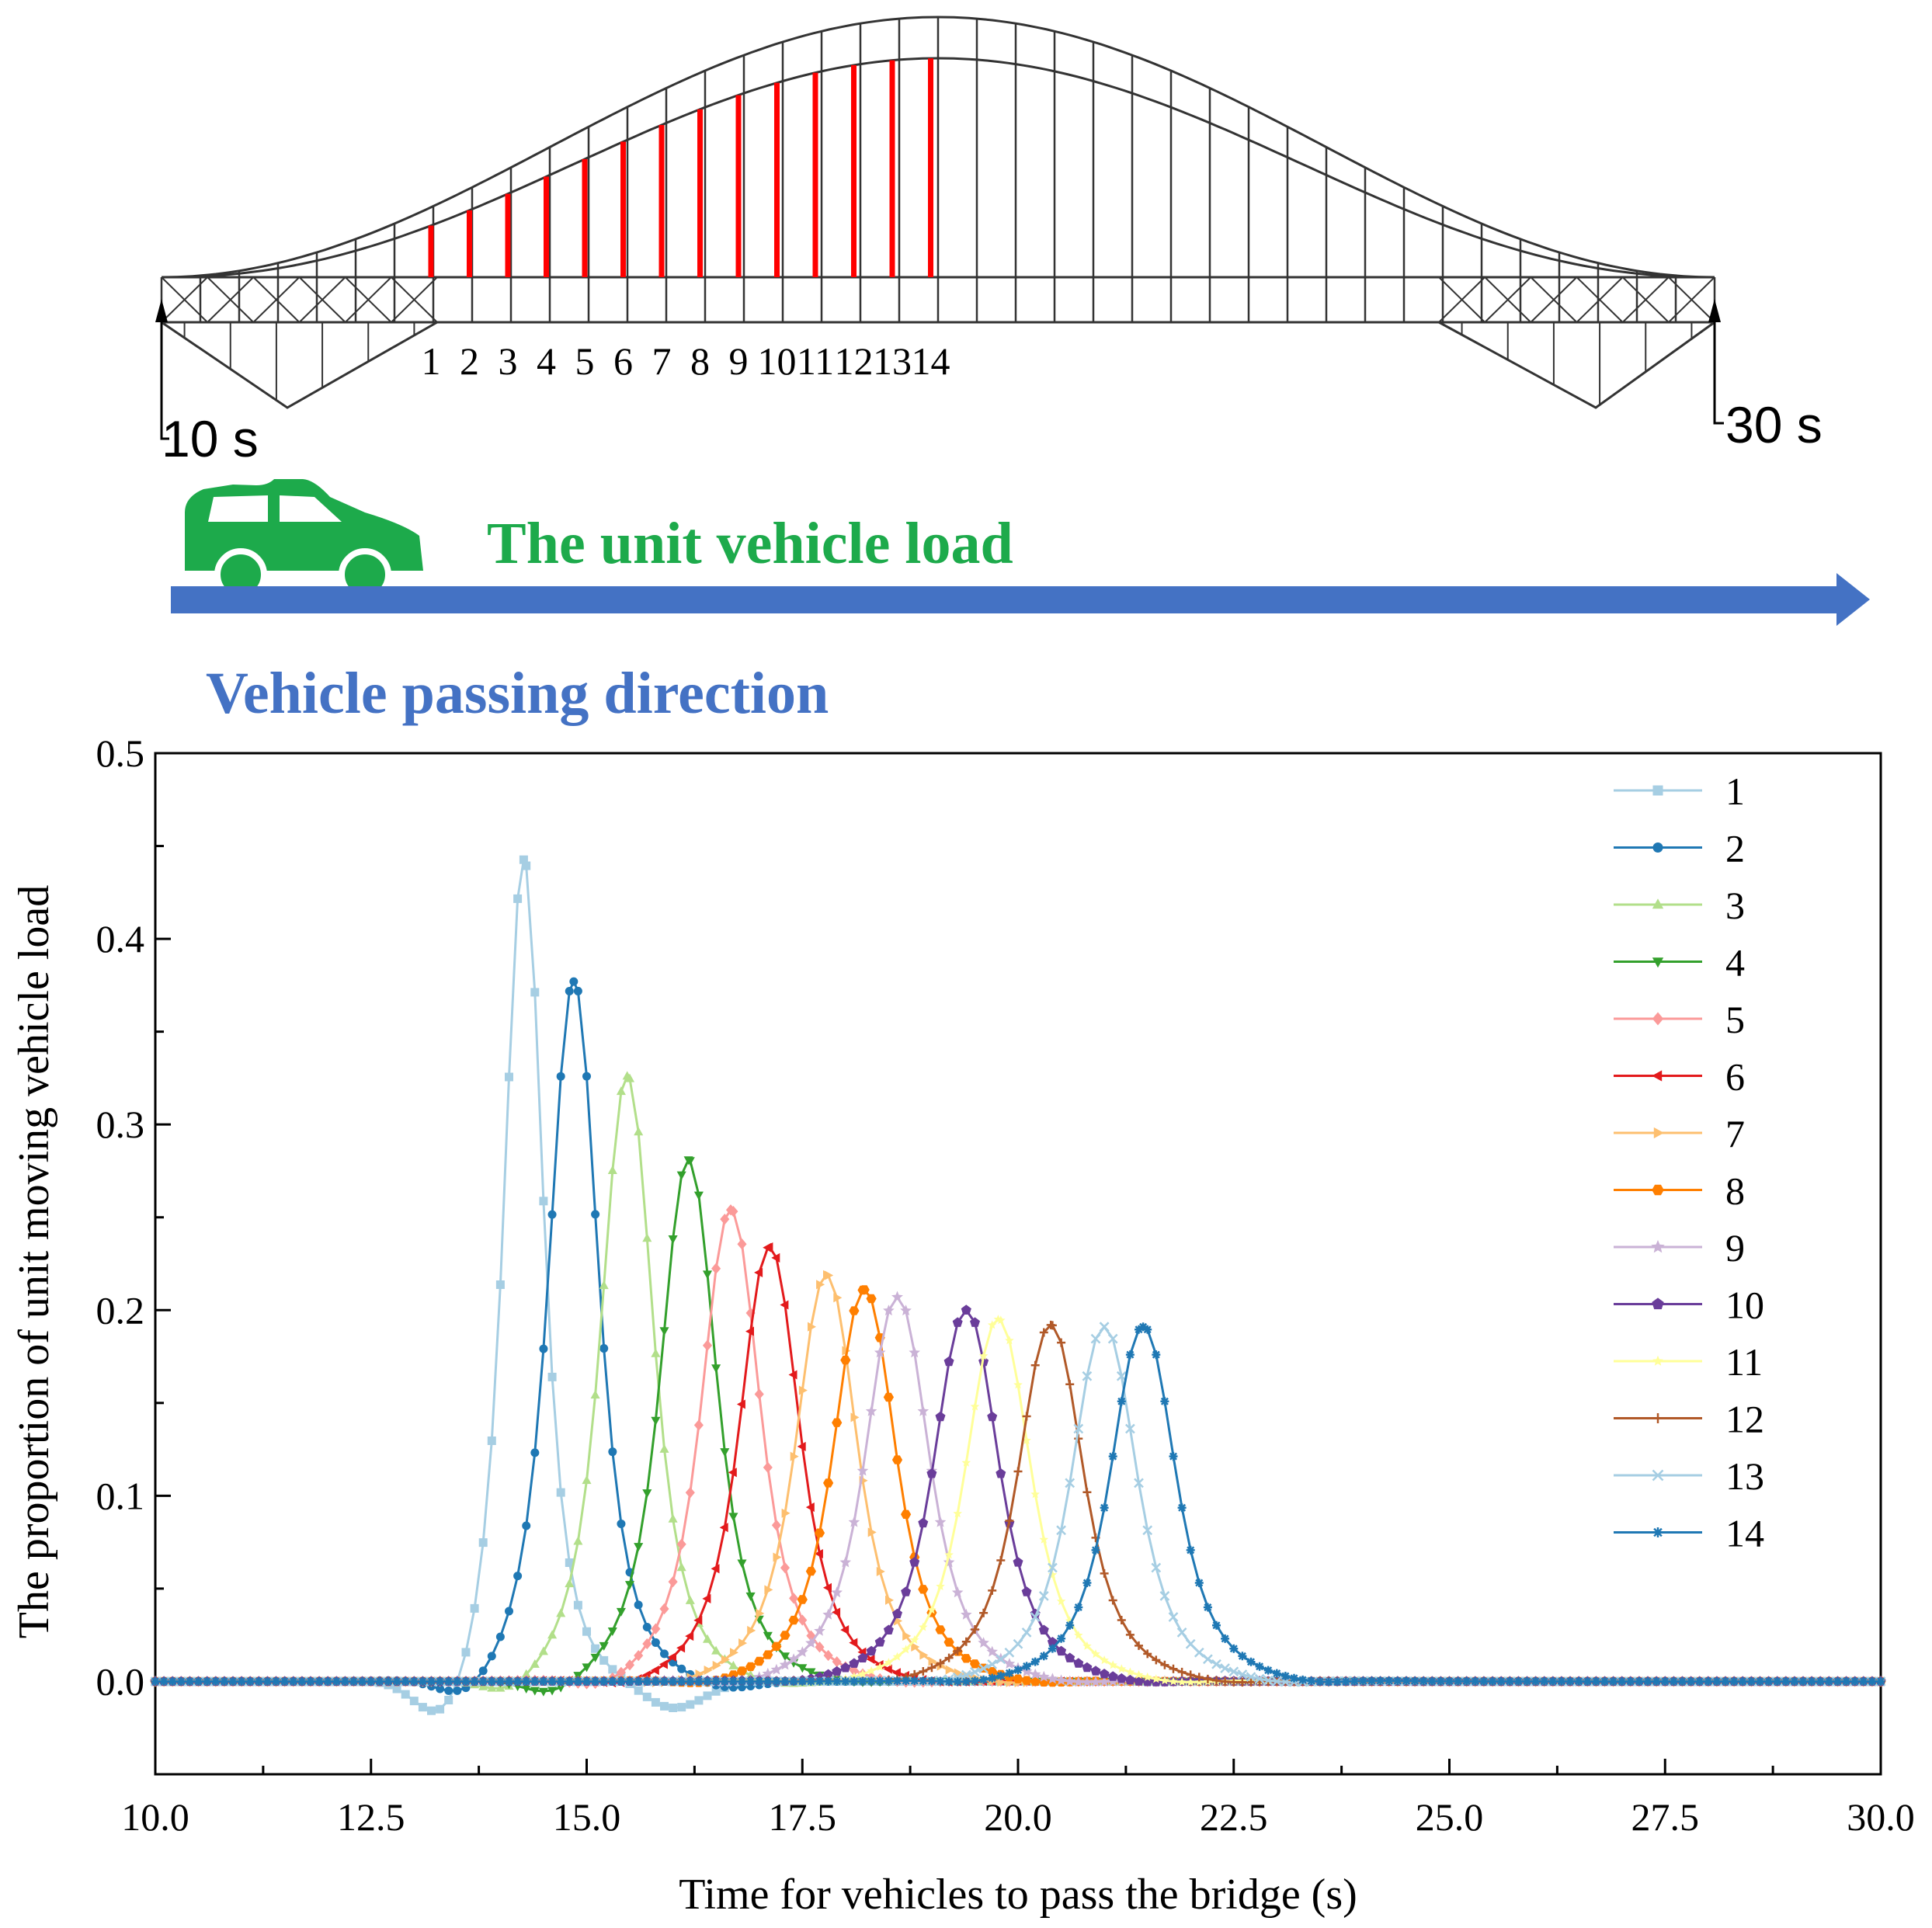 The image size is (1932, 1928). What do you see at coordinates (120, 1681) in the screenshot?
I see `y-tick-label: 0.0` at bounding box center [120, 1681].